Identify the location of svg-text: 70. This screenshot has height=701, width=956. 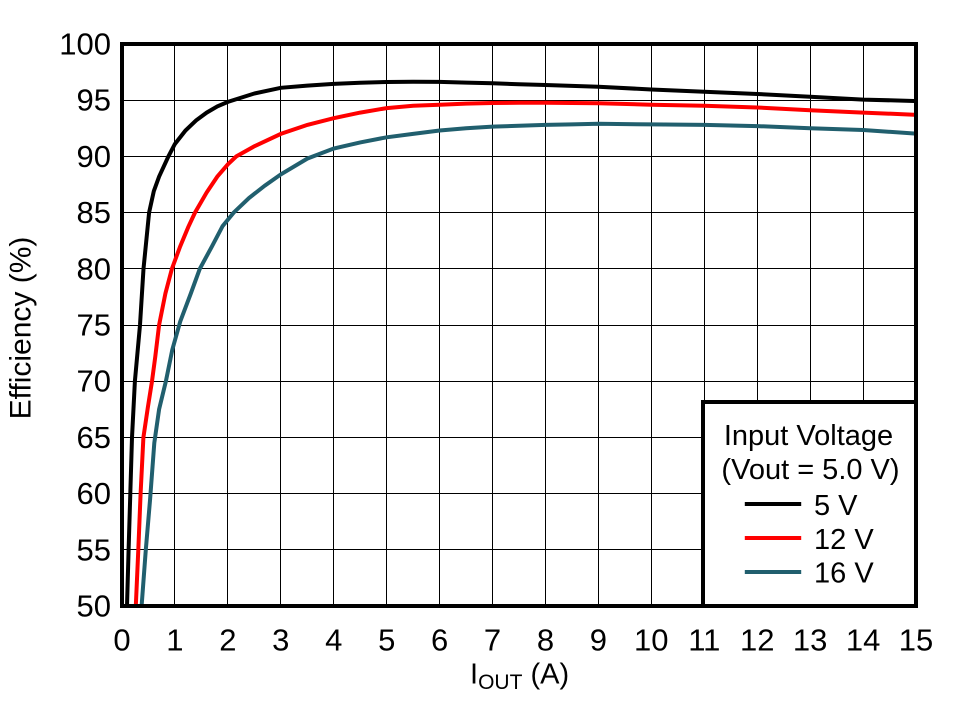
(94, 381).